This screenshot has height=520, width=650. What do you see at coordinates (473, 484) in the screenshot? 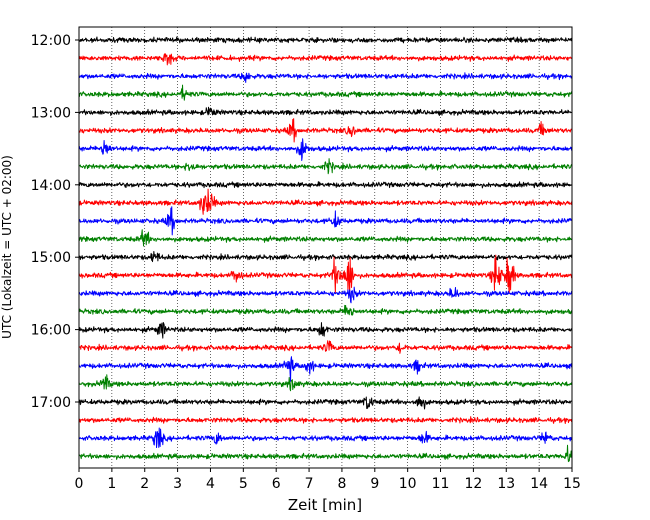
I see `x-tick-label: 12` at bounding box center [473, 484].